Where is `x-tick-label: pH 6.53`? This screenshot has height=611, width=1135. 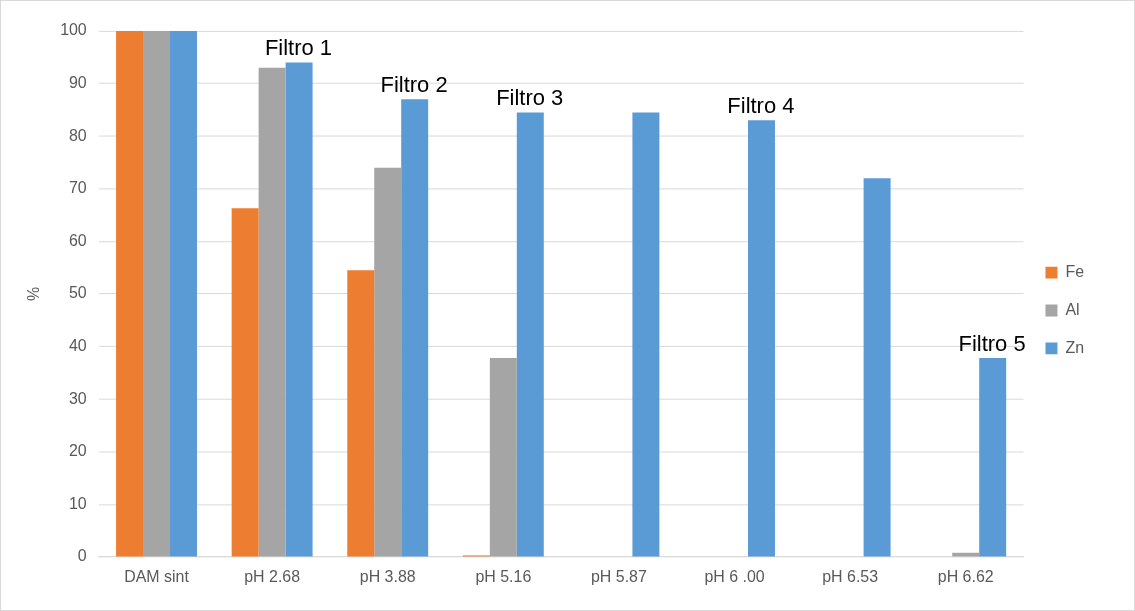 x-tick-label: pH 6.53 is located at coordinates (850, 576).